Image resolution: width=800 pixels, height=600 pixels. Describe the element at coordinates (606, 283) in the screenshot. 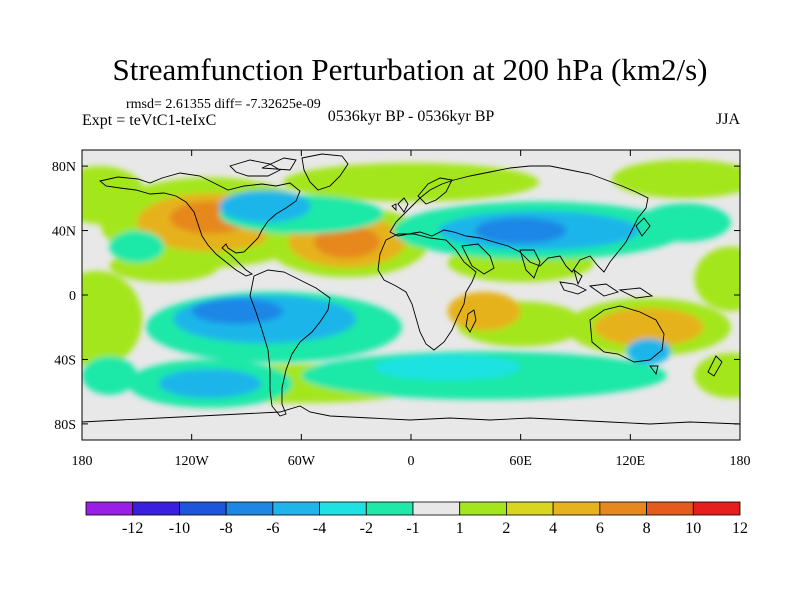

I see `coast-indonesia` at that location.